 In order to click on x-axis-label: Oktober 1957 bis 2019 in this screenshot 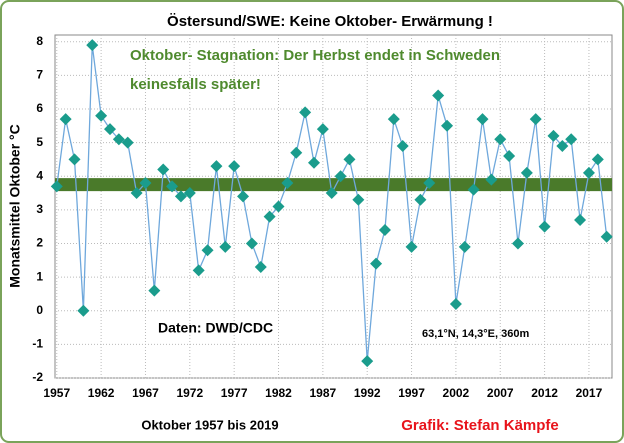, I will do `click(209, 424)`.